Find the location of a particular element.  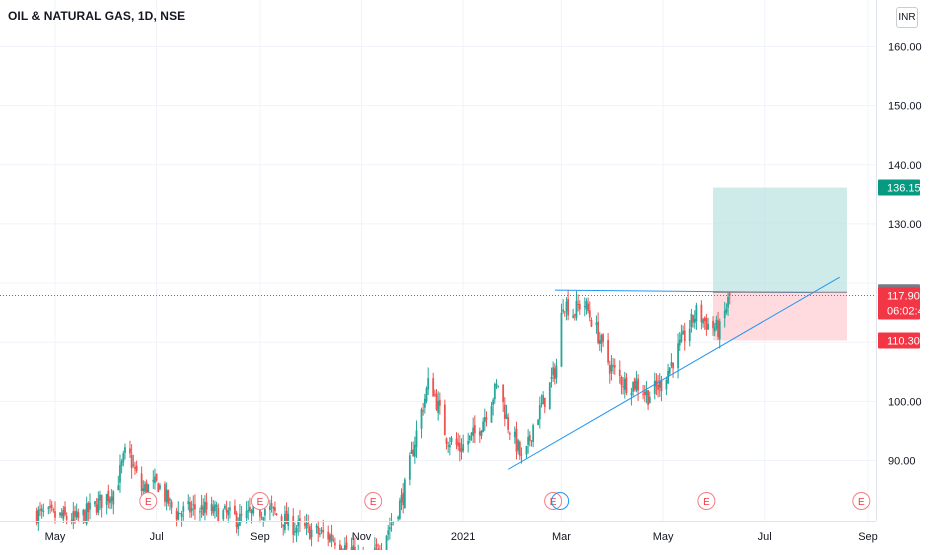

currency-button: INR is located at coordinates (907, 17).